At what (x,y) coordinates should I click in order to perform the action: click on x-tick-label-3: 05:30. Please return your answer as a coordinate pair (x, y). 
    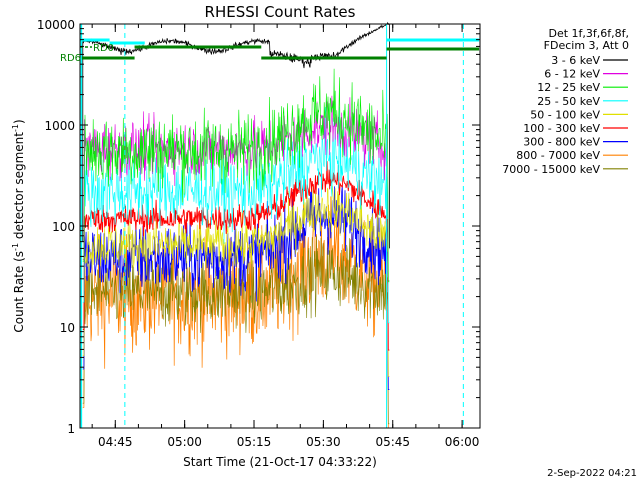
    Looking at the image, I should click on (323, 442).